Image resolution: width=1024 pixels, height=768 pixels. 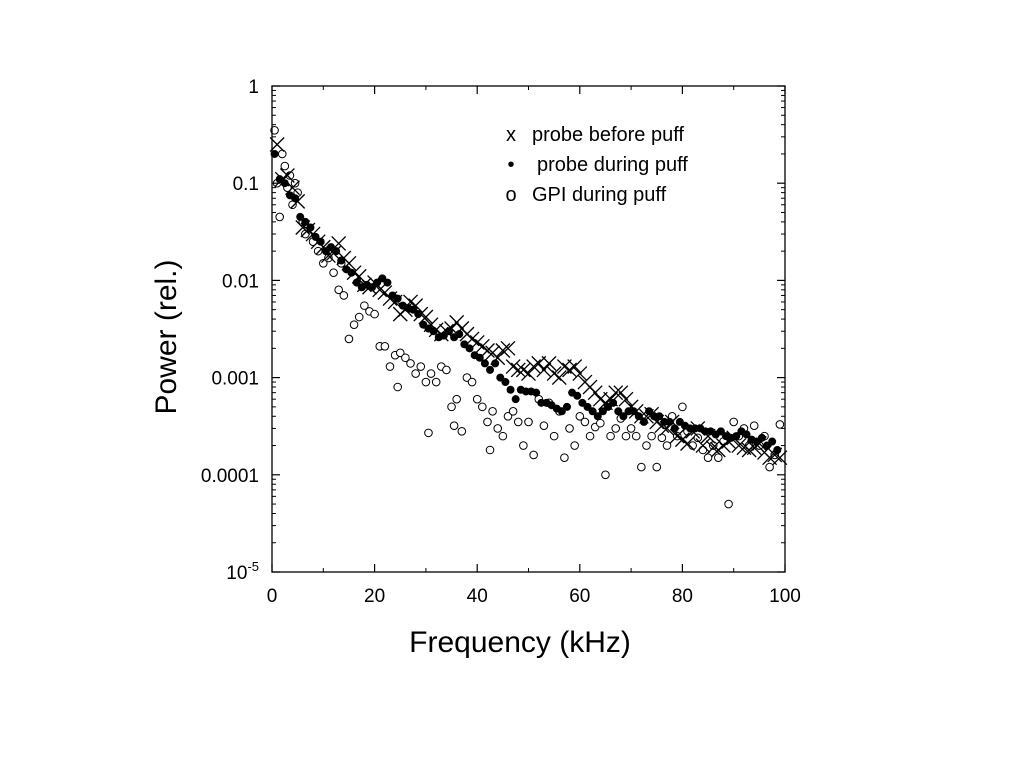 I want to click on y-tick-label: 1, so click(x=253, y=87).